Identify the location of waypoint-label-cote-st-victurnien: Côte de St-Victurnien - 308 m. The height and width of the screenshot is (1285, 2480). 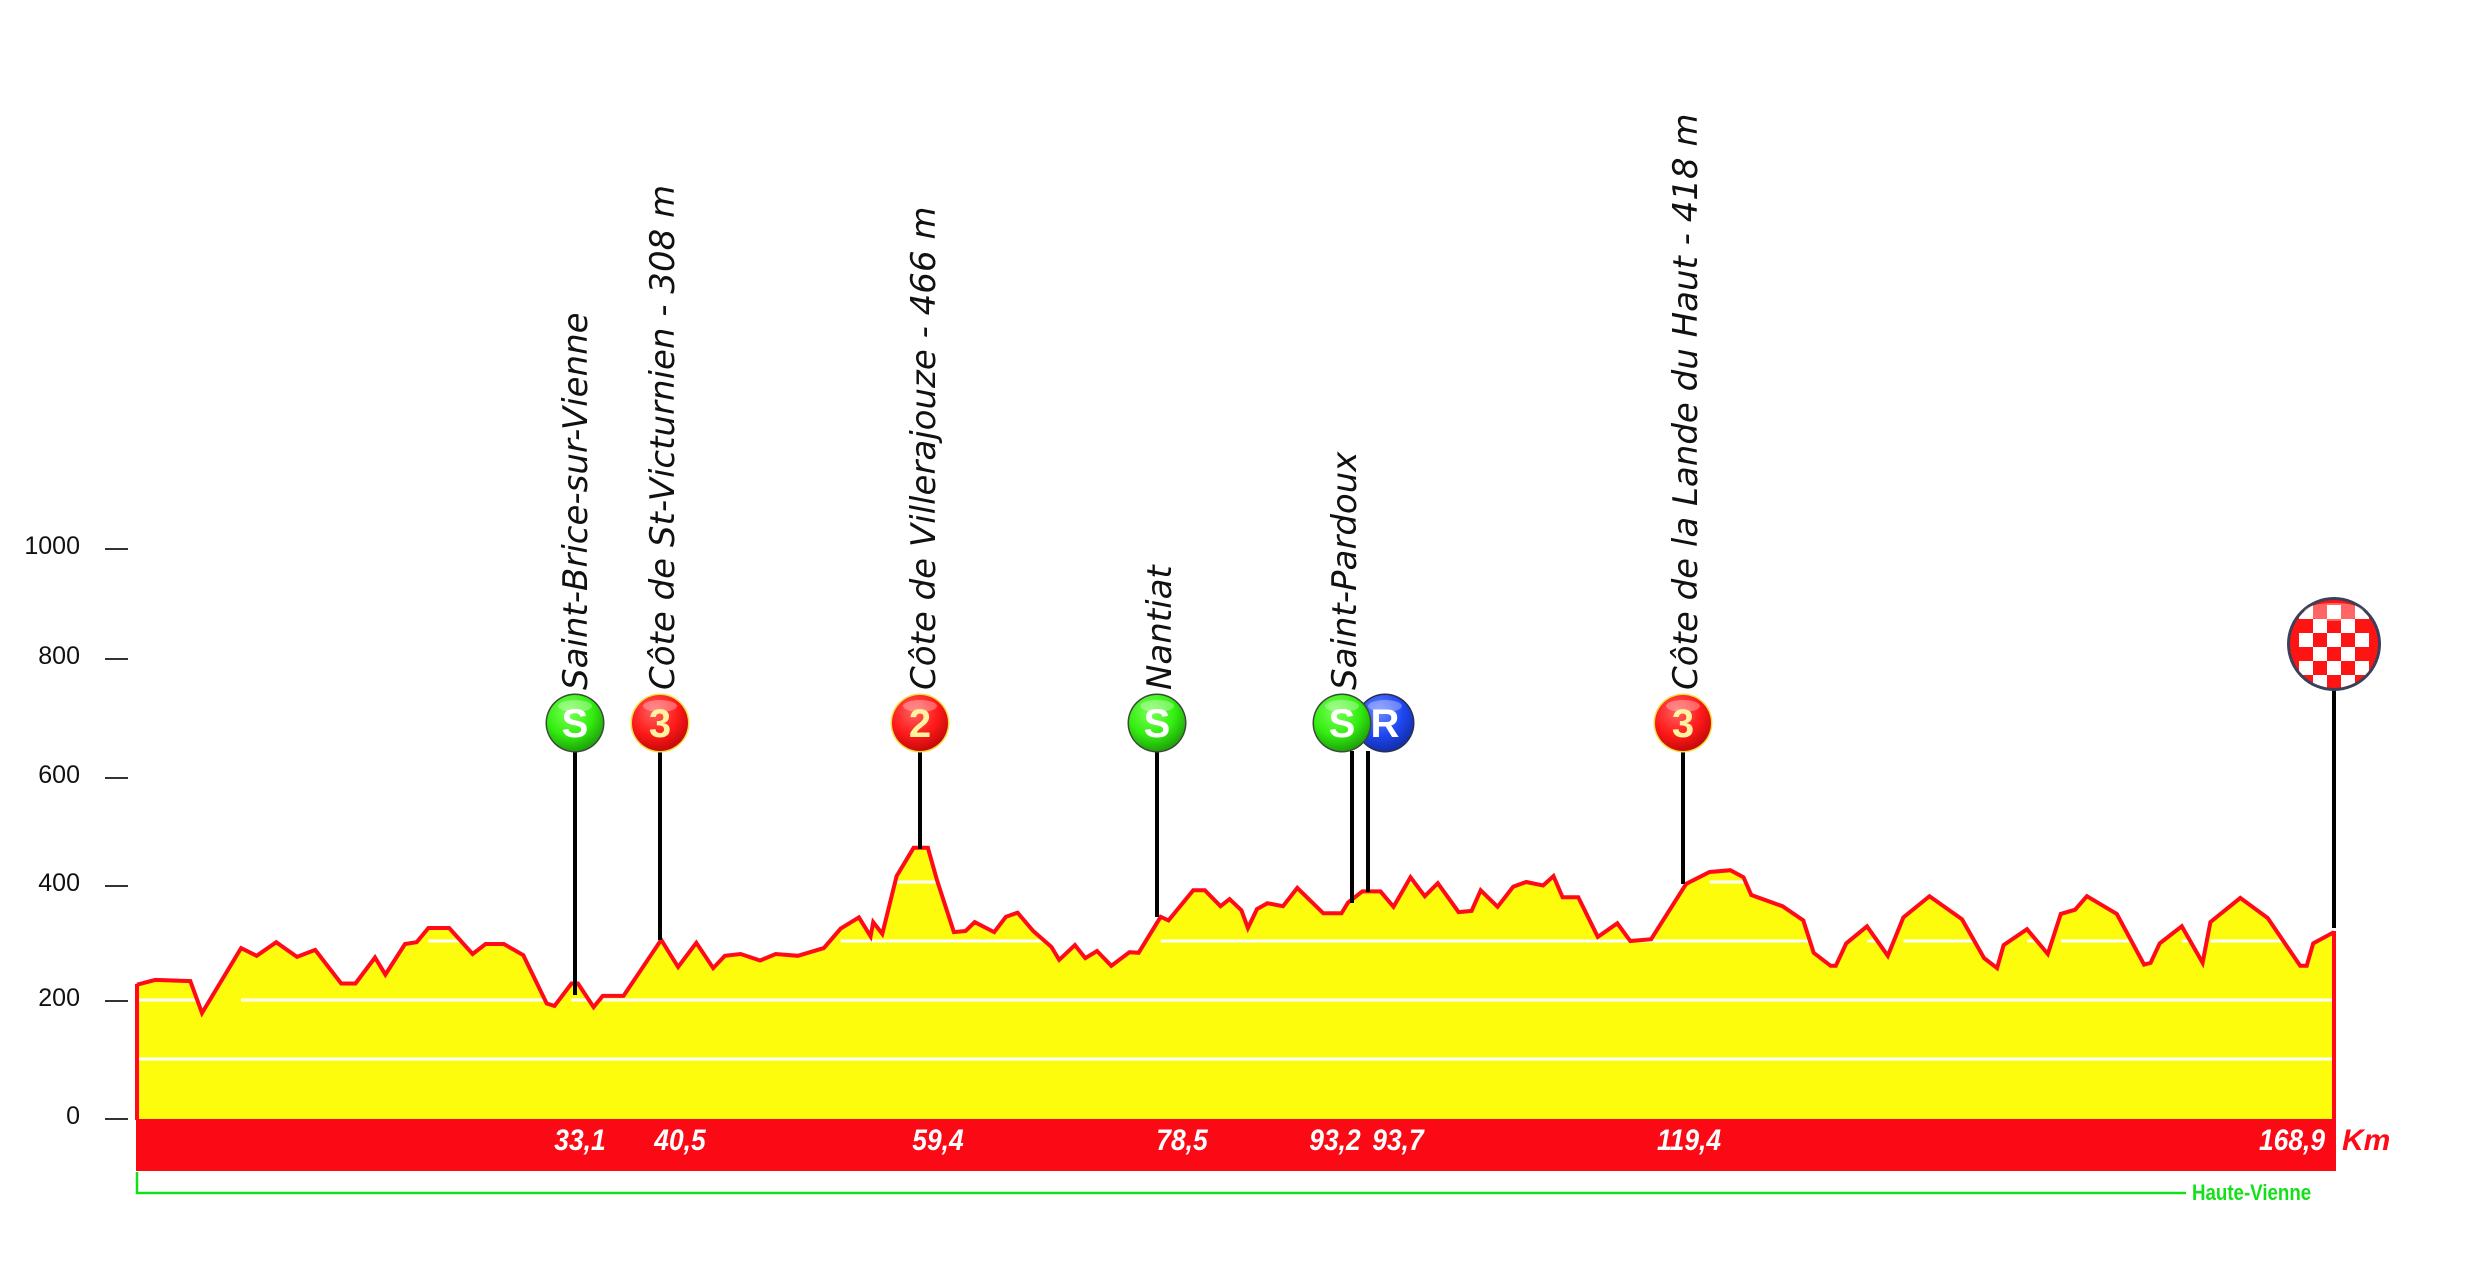
(663, 437).